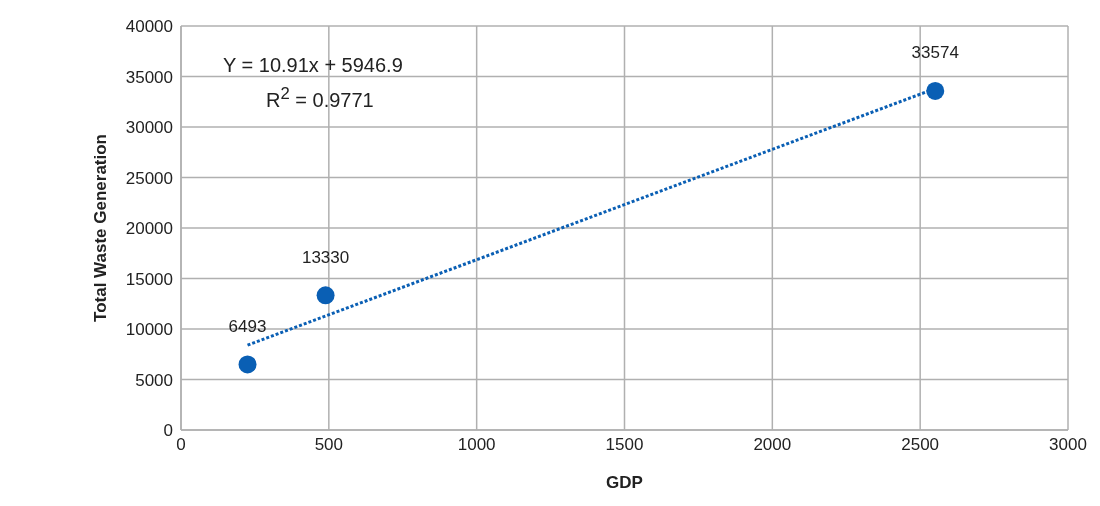 The height and width of the screenshot is (506, 1100). Describe the element at coordinates (1068, 445) in the screenshot. I see `x-tick-label: 3000` at that location.